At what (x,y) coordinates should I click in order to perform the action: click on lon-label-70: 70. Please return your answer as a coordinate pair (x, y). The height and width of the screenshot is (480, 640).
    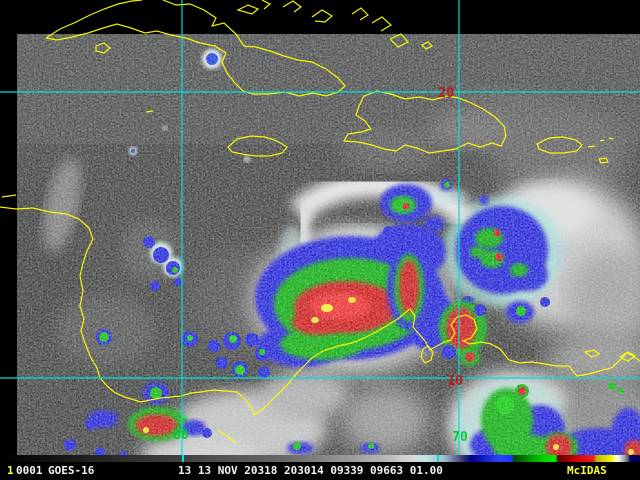
    Looking at the image, I should click on (460, 437).